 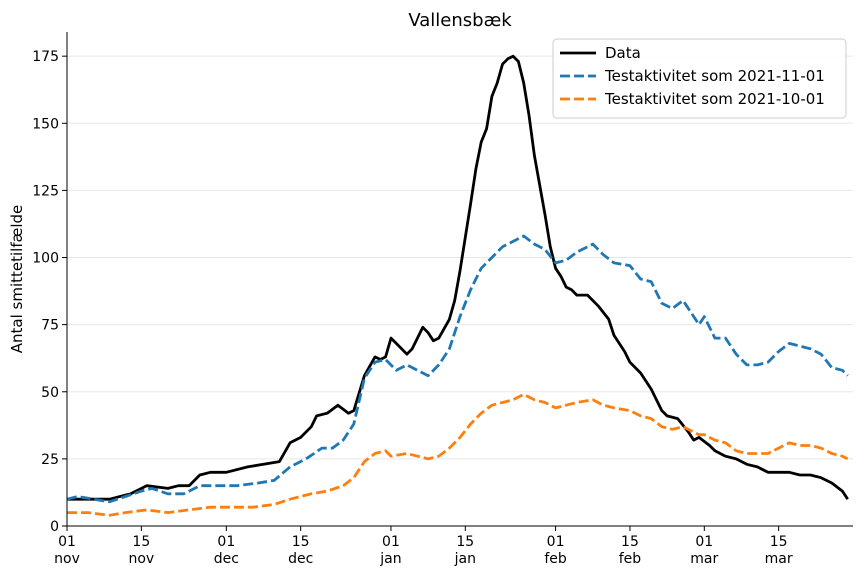 I want to click on y-tick-label: 25, so click(x=50, y=460).